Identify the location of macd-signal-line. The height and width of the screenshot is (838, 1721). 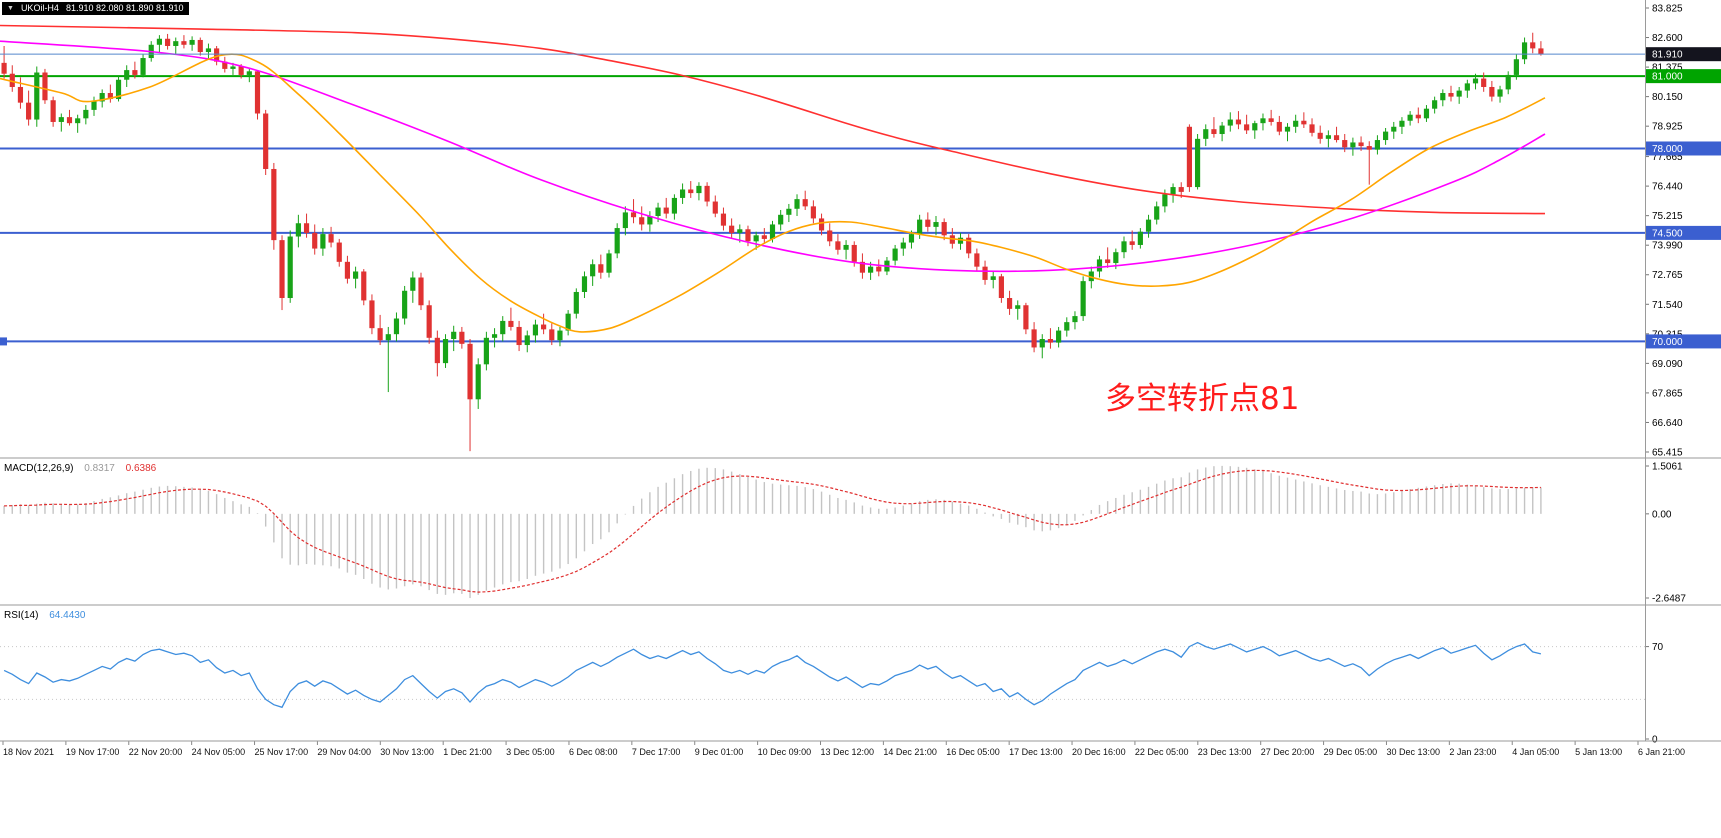
(772, 531).